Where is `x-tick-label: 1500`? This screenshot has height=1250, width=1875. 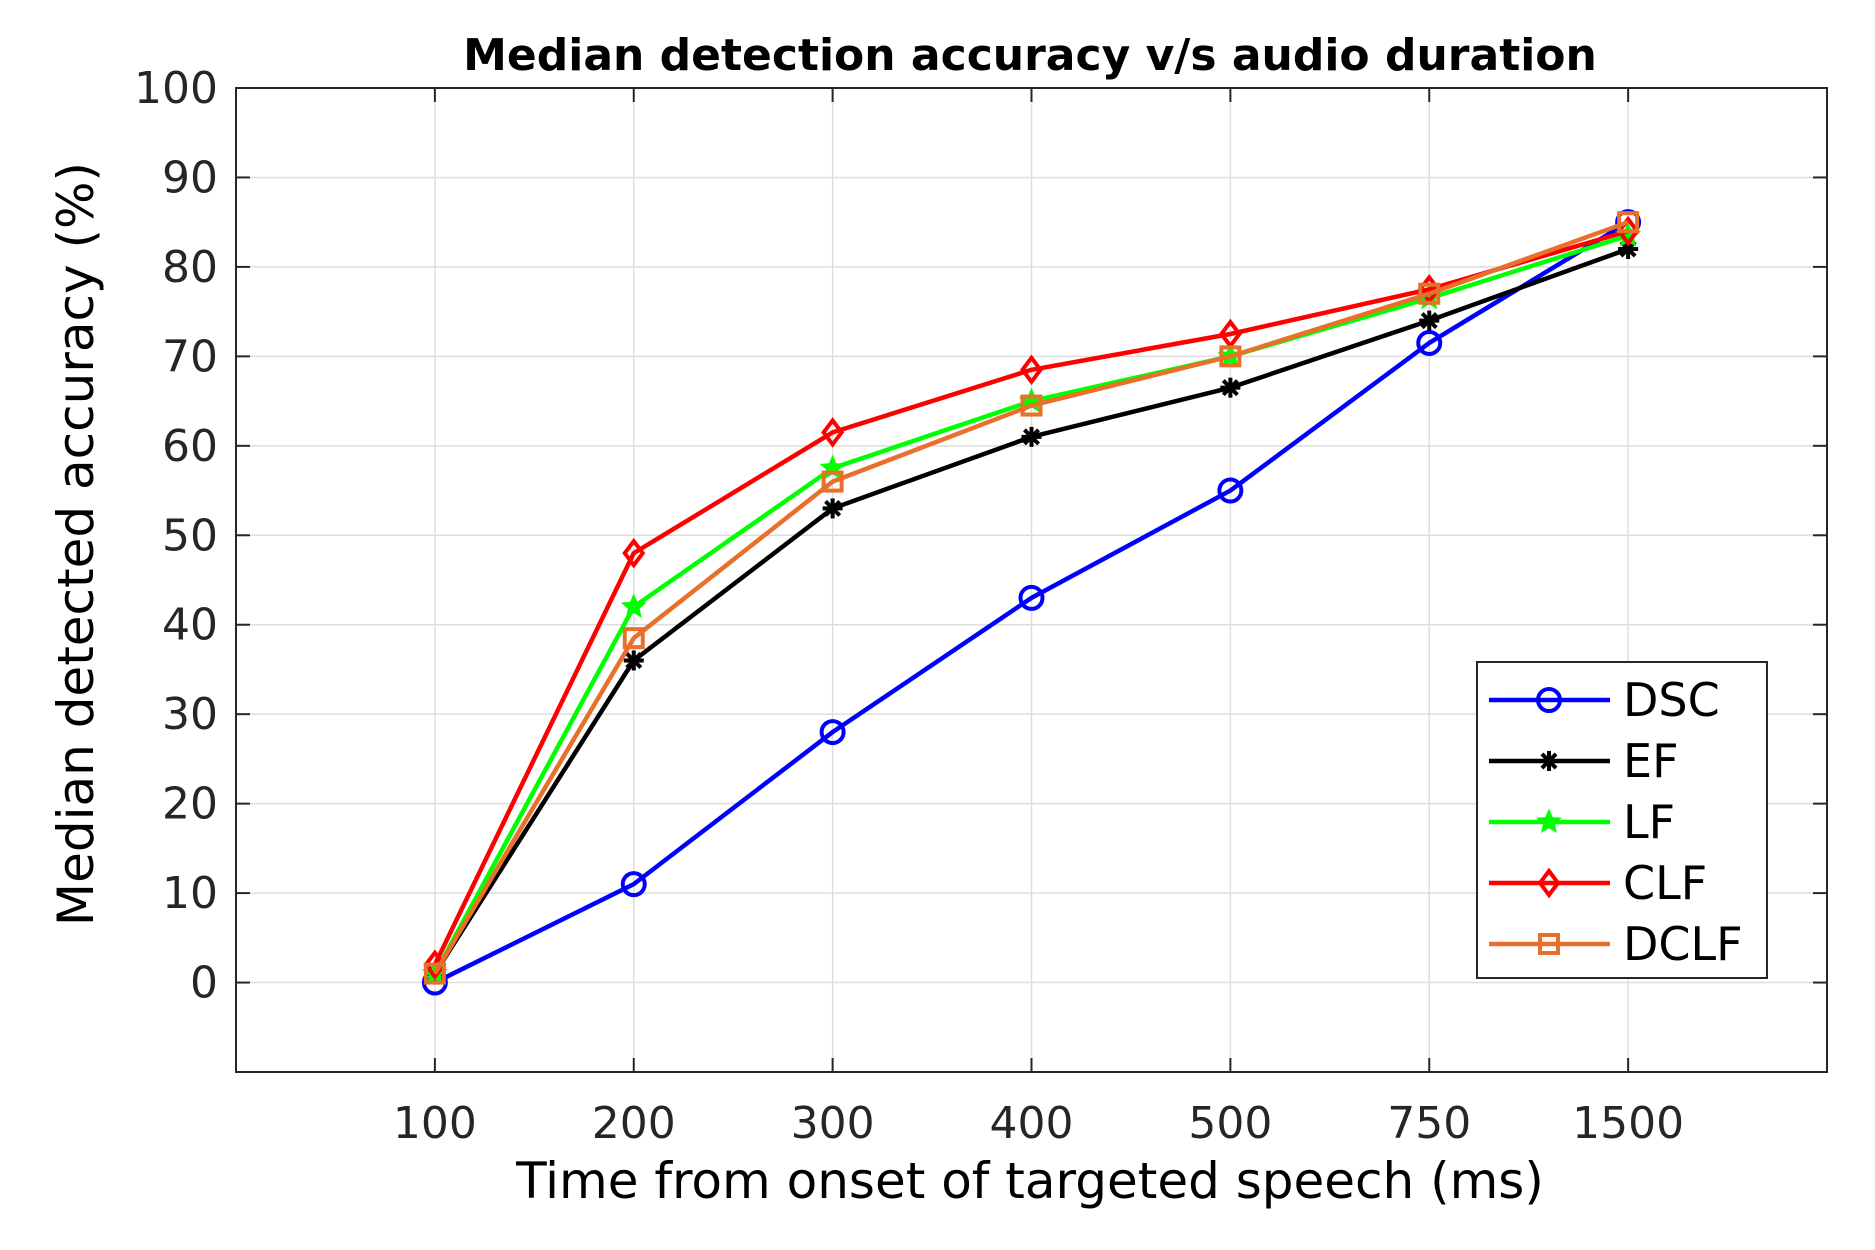
x-tick-label: 1500 is located at coordinates (1628, 1123).